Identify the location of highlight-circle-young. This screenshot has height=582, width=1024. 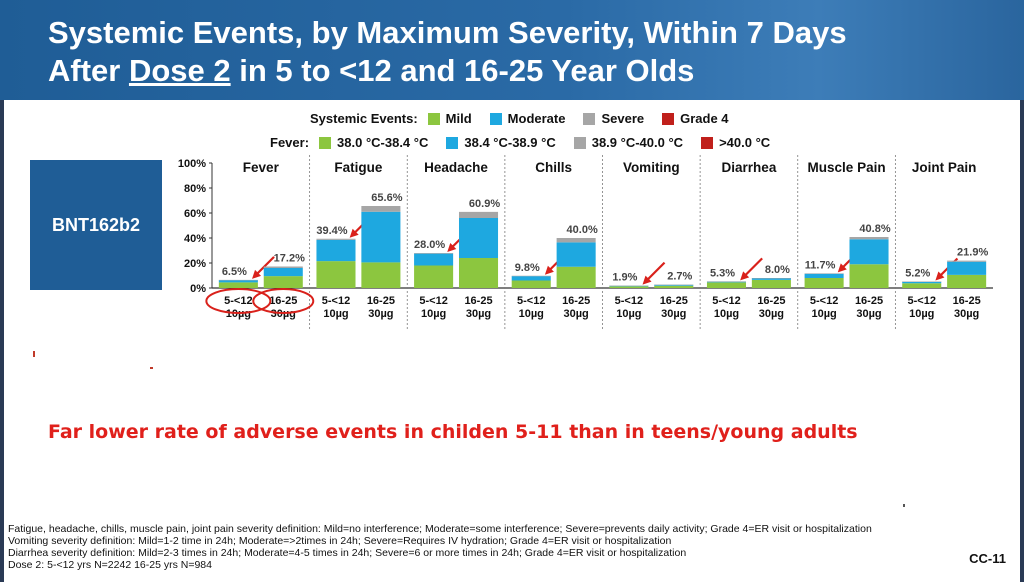
(238, 301).